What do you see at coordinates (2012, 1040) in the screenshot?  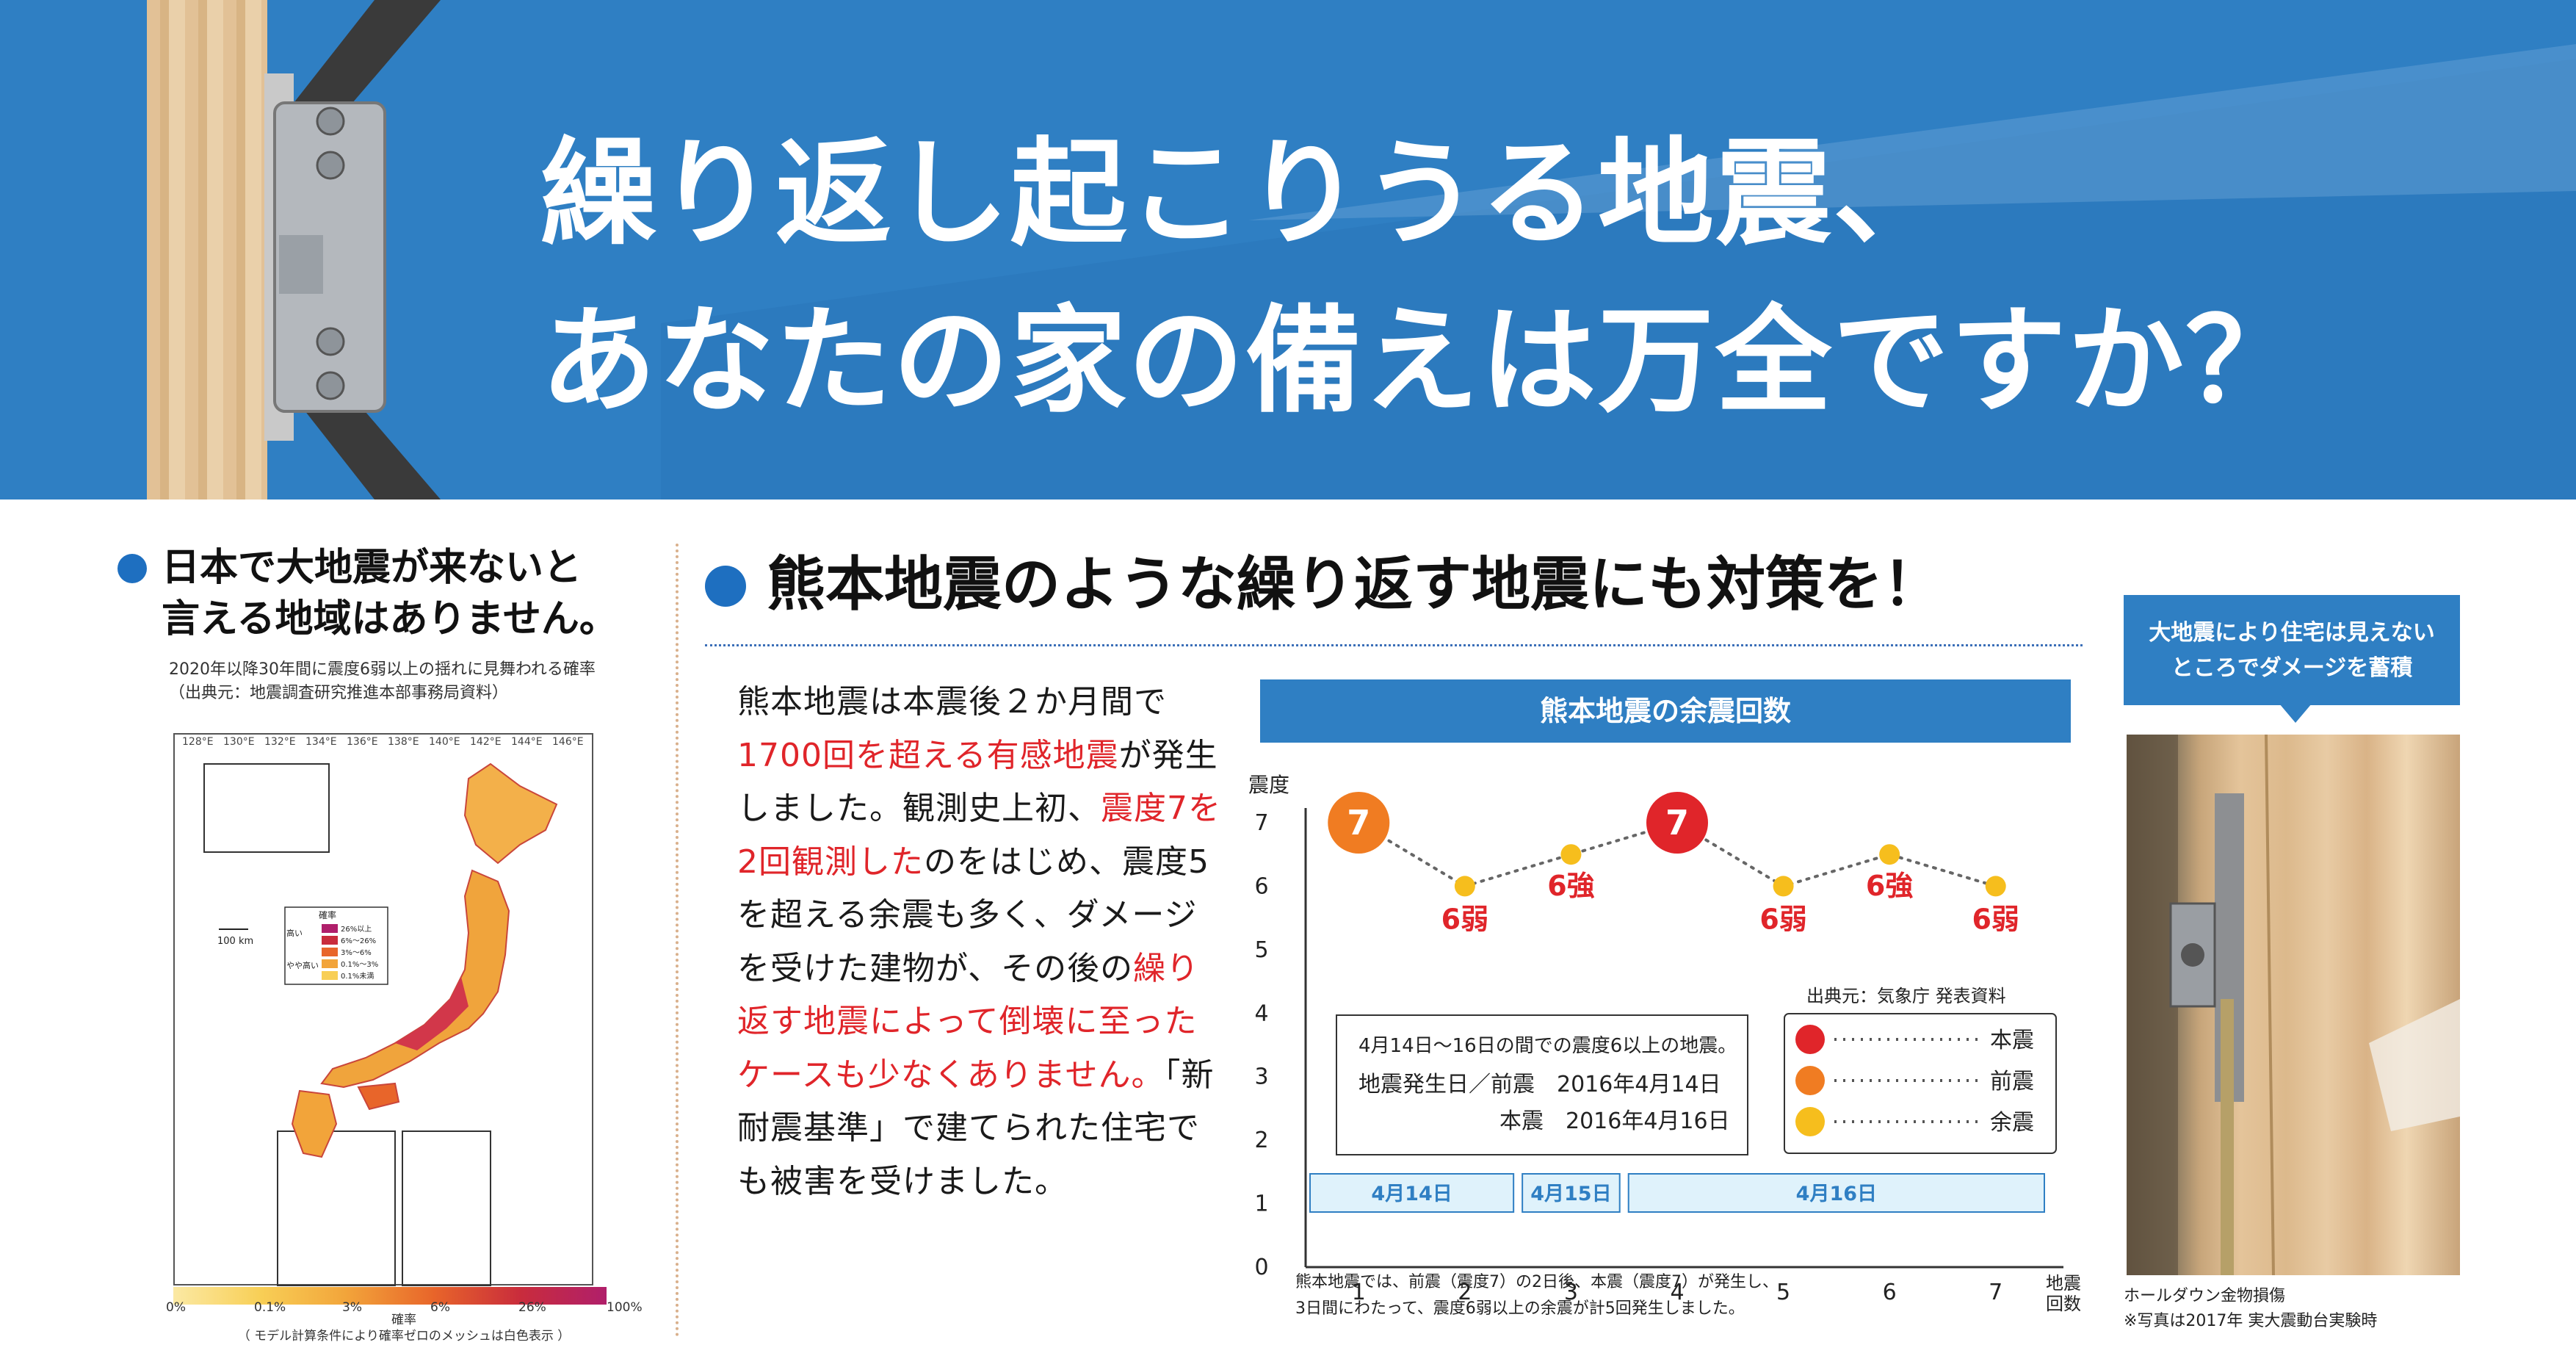 I see `legend-label: 本震` at bounding box center [2012, 1040].